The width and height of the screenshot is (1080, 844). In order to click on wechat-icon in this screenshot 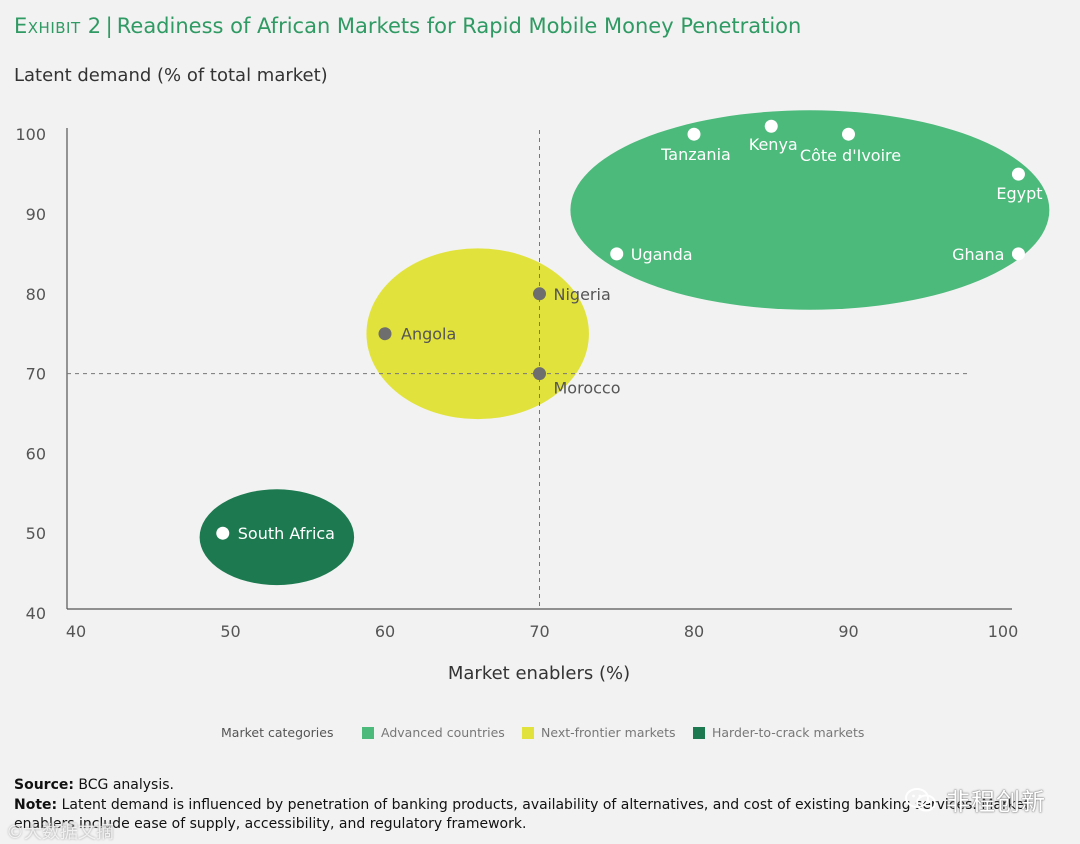, I will do `click(920, 799)`.